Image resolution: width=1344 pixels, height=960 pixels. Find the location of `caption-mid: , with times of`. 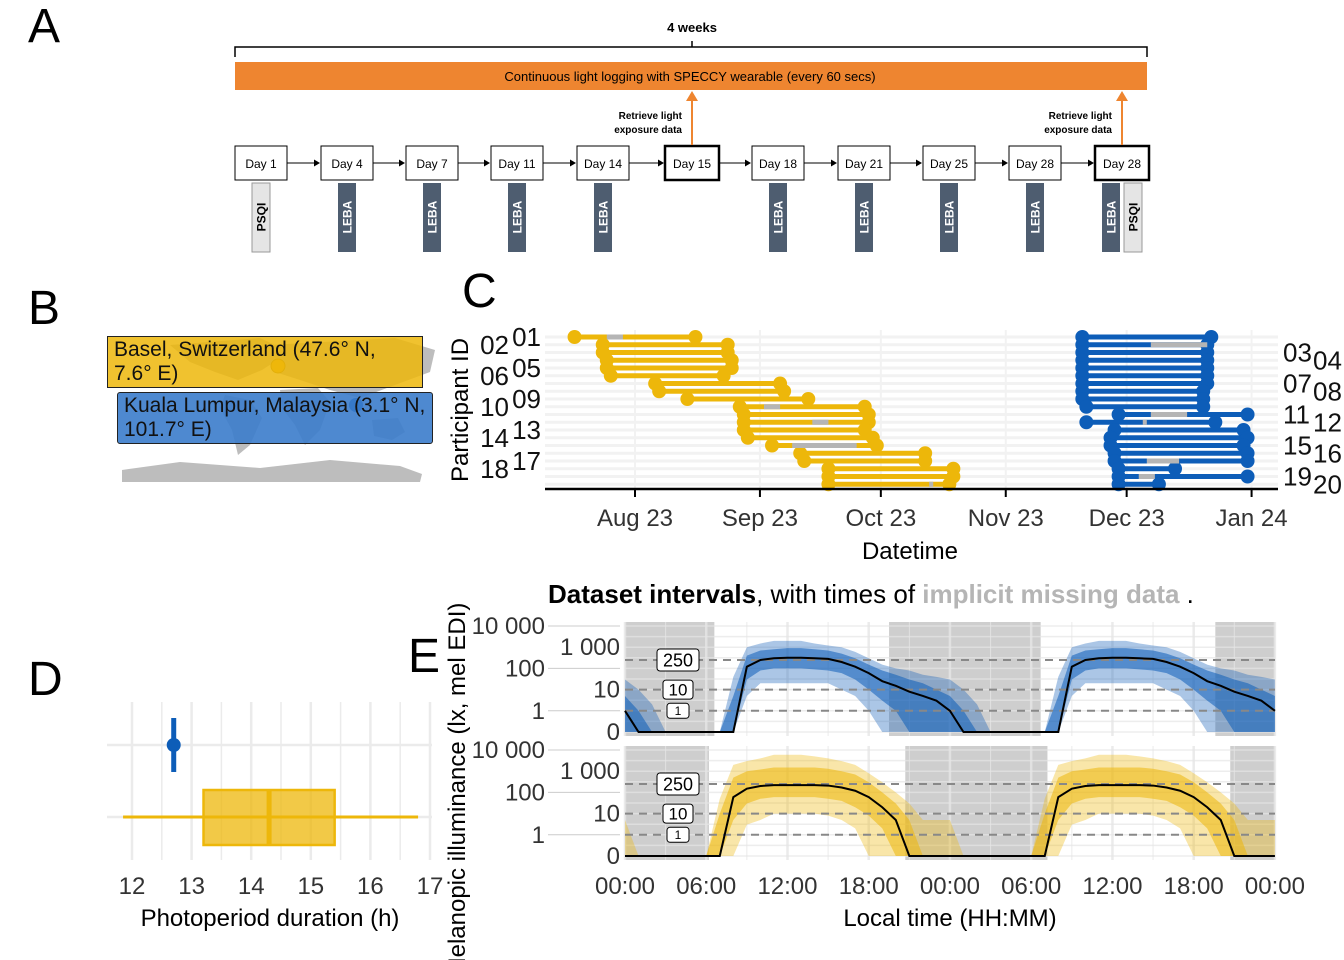

caption-mid: , with times of is located at coordinates (839, 594).